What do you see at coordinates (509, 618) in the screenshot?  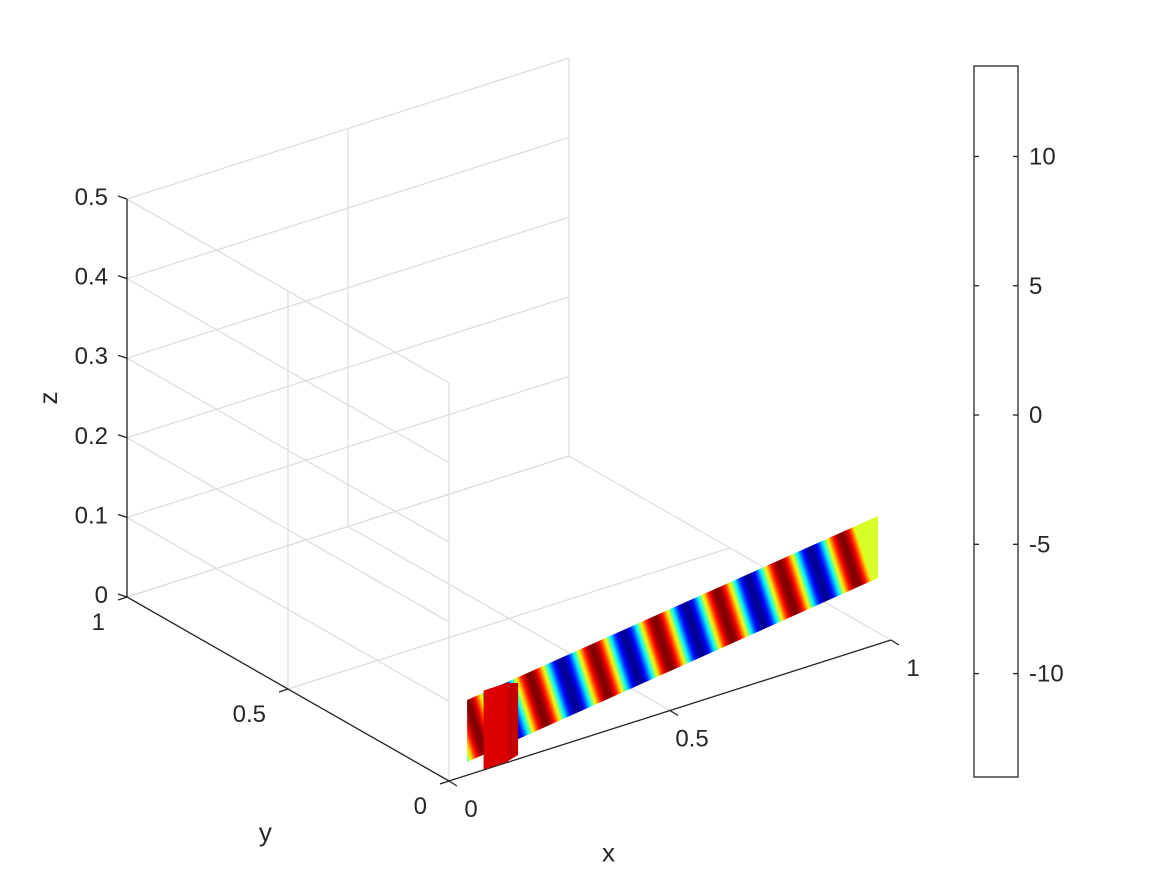 I see `floor-grid-y-line` at bounding box center [509, 618].